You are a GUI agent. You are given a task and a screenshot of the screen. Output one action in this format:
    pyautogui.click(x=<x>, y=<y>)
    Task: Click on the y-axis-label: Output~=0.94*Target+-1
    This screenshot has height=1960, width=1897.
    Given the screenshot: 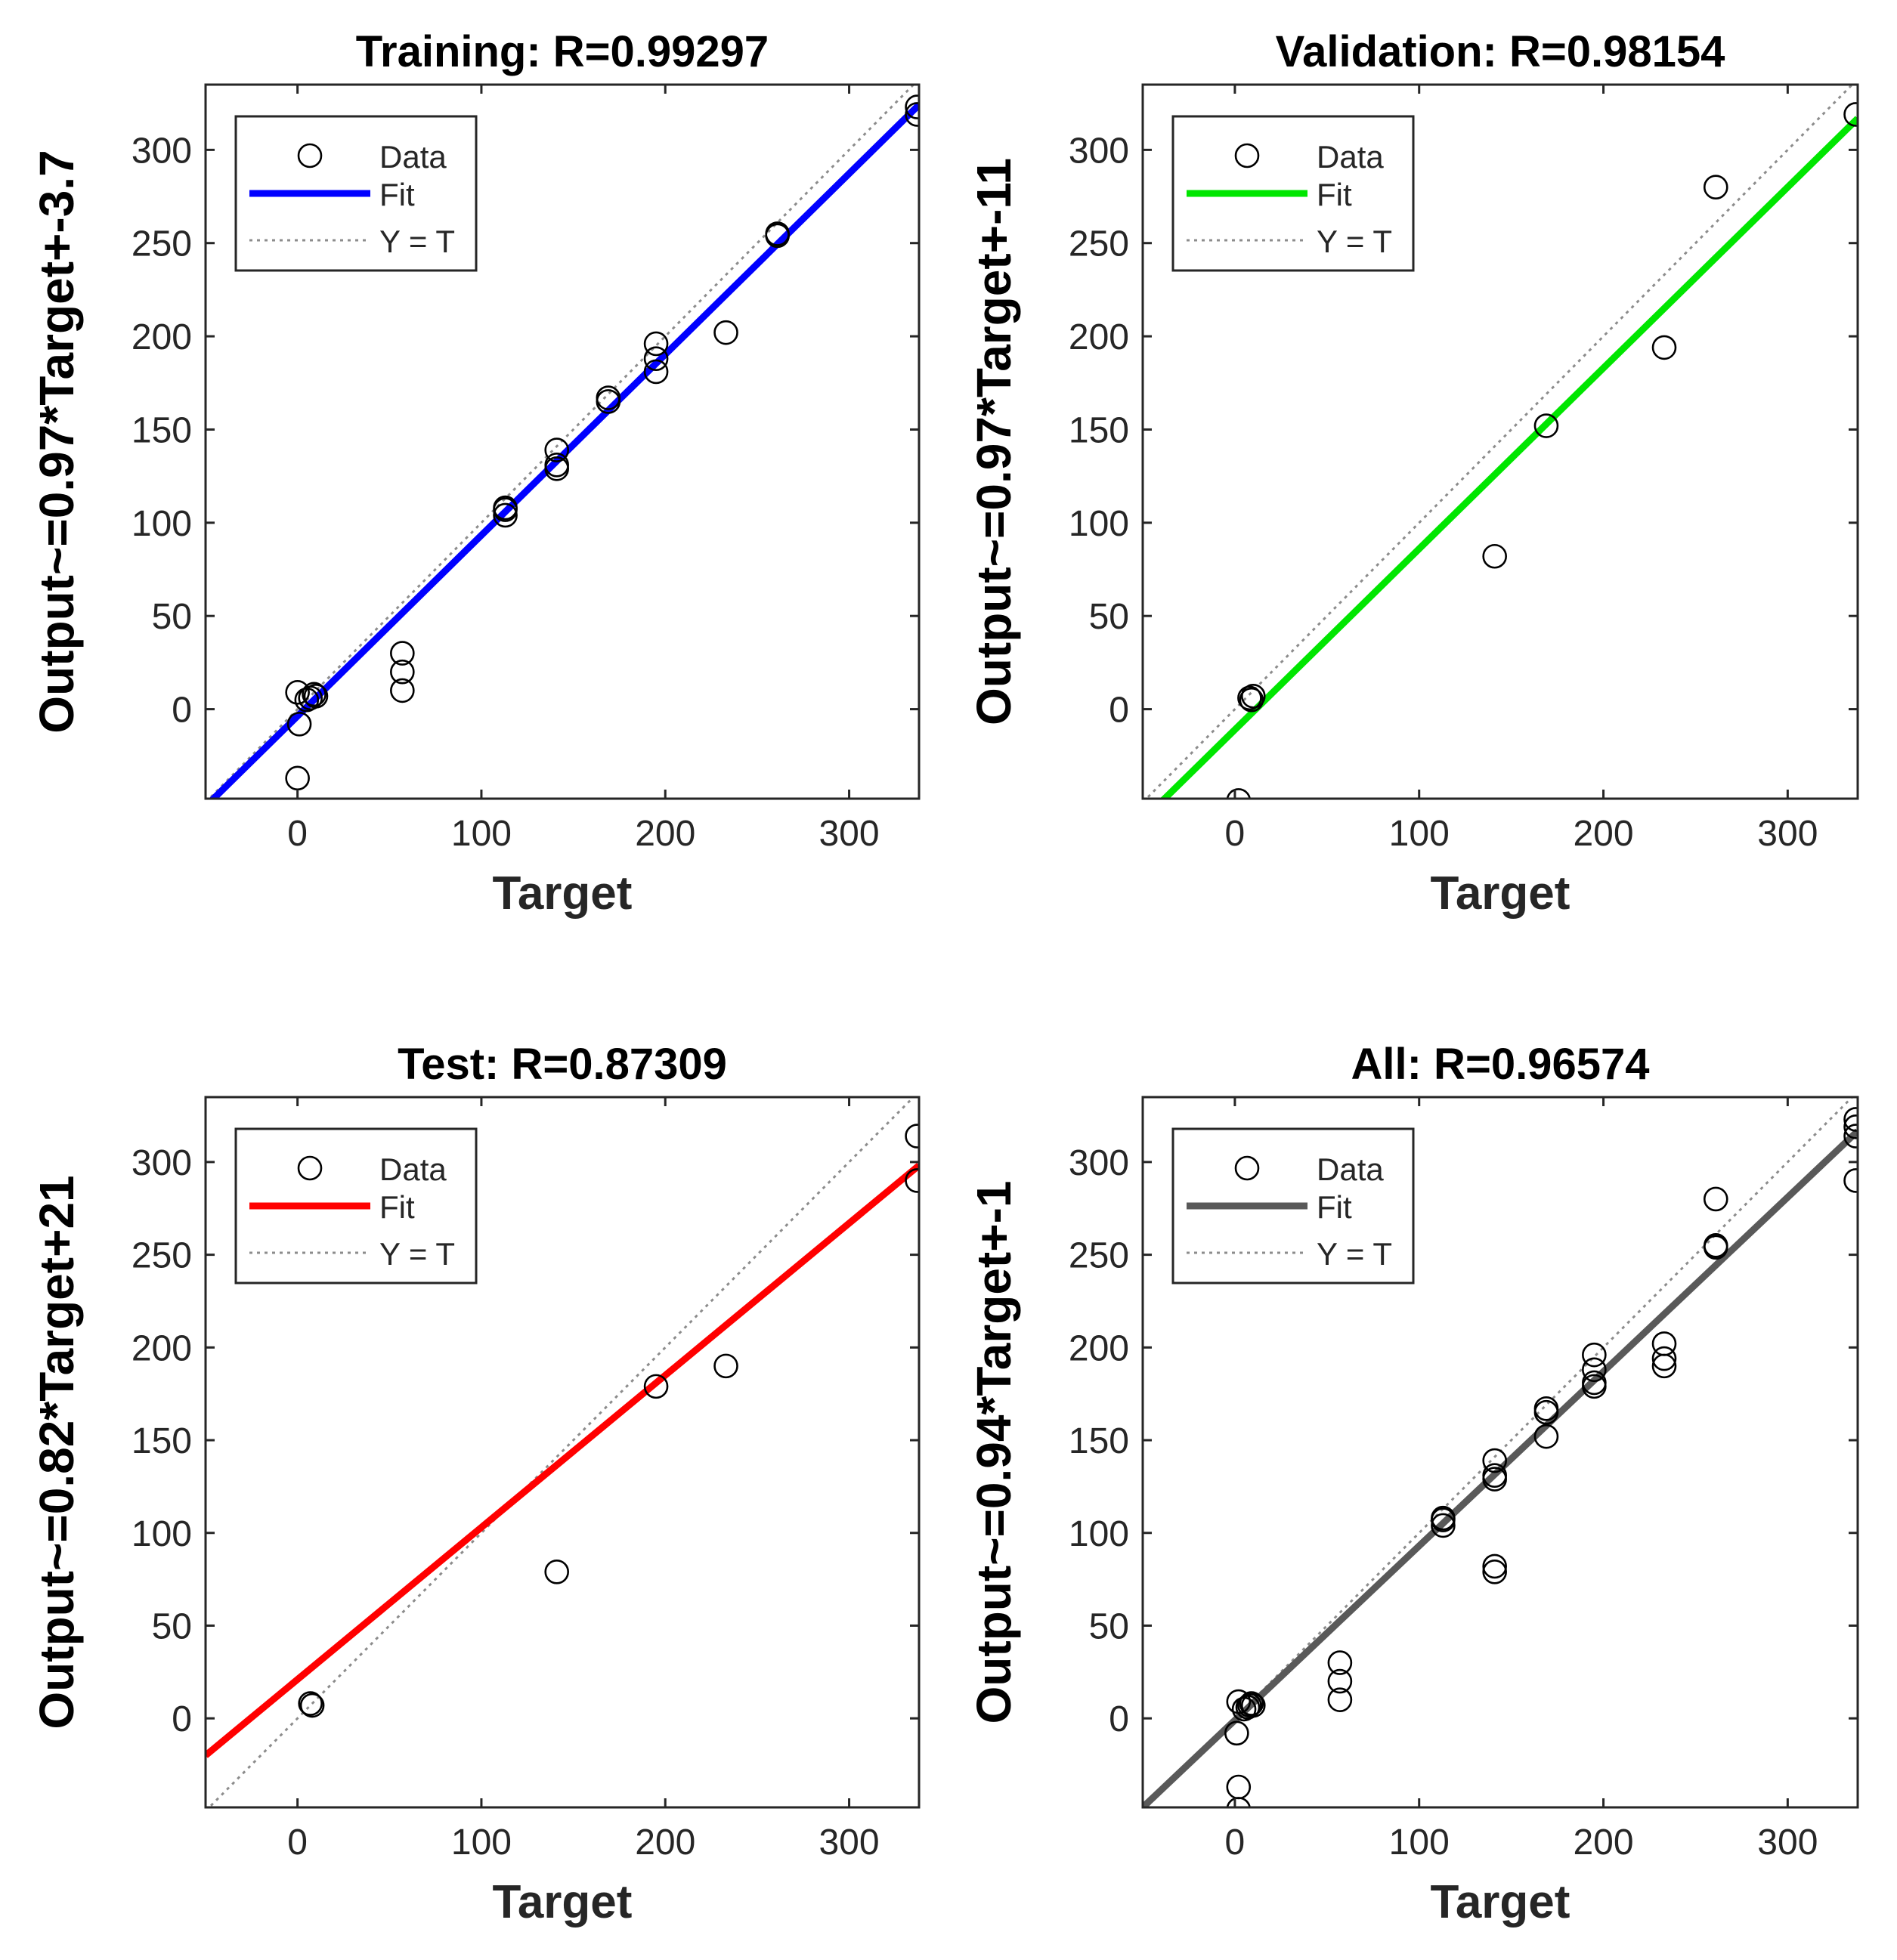 What is the action you would take?
    pyautogui.click(x=994, y=1452)
    